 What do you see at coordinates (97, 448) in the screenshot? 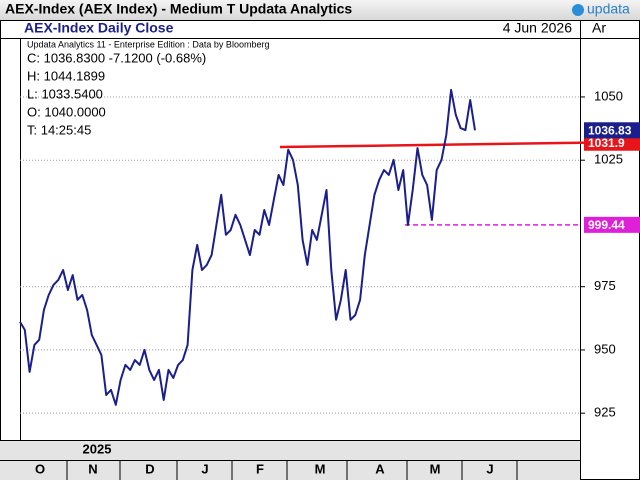
I see `year-label: 2025` at bounding box center [97, 448].